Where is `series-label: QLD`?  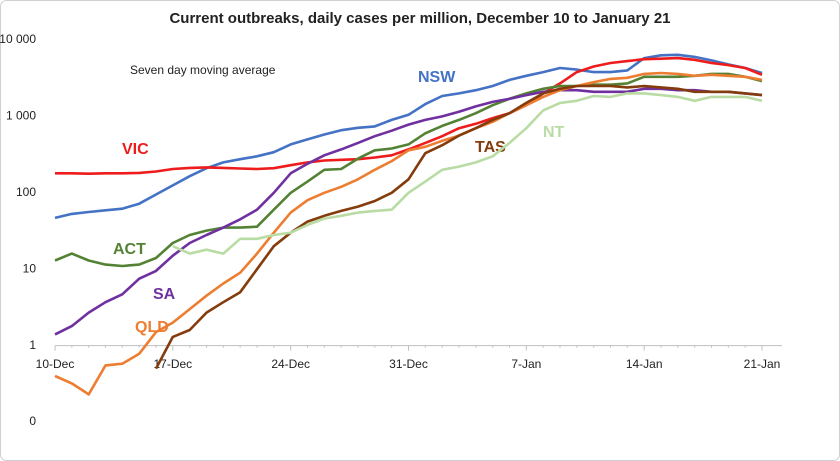 series-label: QLD is located at coordinates (152, 327).